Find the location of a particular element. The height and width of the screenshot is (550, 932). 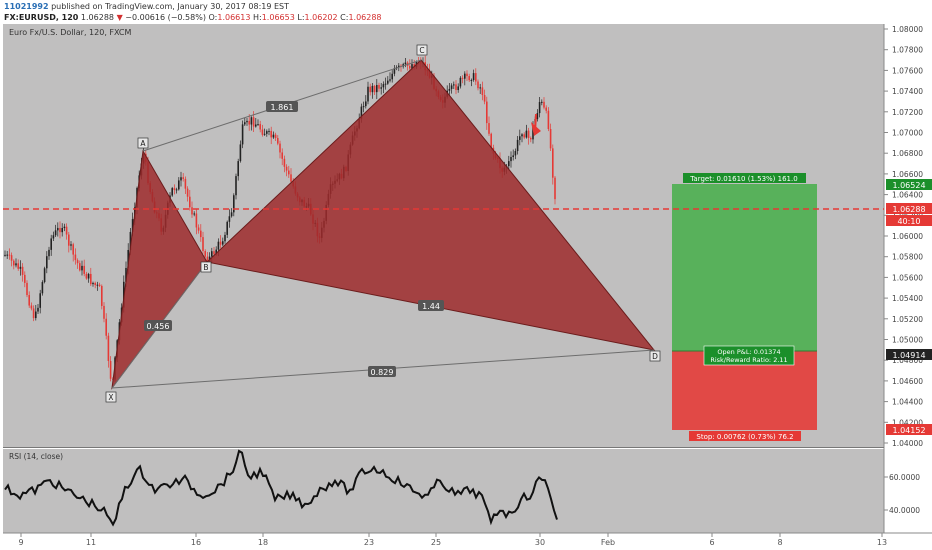

stop-price-tag: 1.04152 is located at coordinates (908, 430).